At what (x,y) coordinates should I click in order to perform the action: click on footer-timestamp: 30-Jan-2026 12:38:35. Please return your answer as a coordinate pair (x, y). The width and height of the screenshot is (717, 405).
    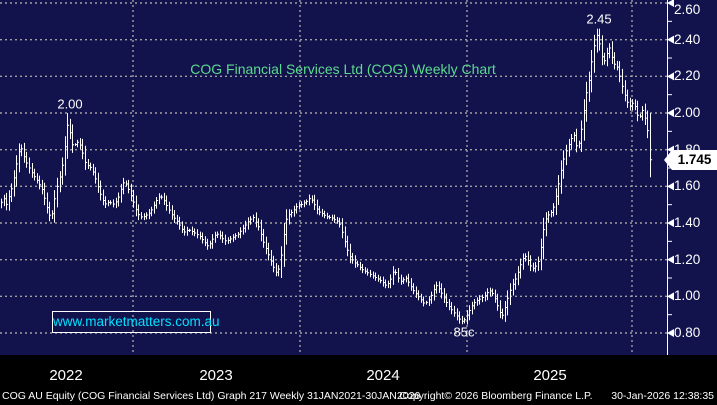
    Looking at the image, I should click on (662, 396).